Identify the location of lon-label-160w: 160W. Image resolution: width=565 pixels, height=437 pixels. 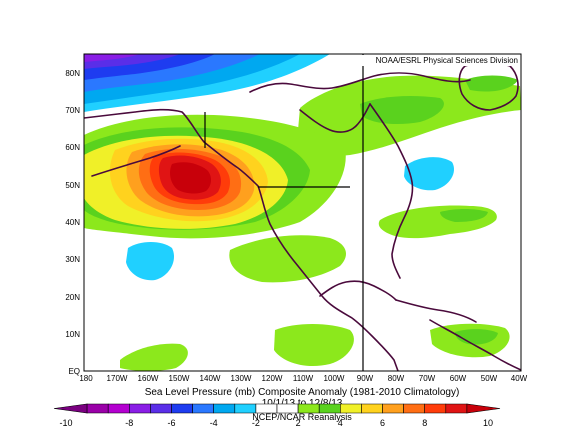
(148, 378).